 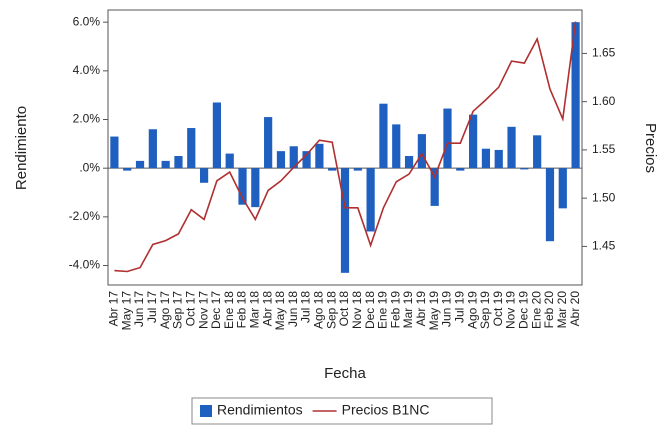 What do you see at coordinates (434, 311) in the screenshot?
I see `x-tick-label: May 19` at bounding box center [434, 311].